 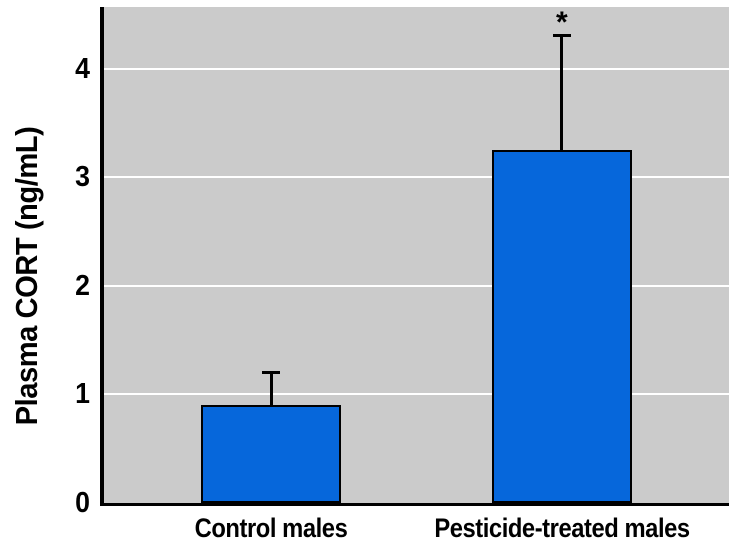 What do you see at coordinates (271, 528) in the screenshot?
I see `x-category-label: Control males` at bounding box center [271, 528].